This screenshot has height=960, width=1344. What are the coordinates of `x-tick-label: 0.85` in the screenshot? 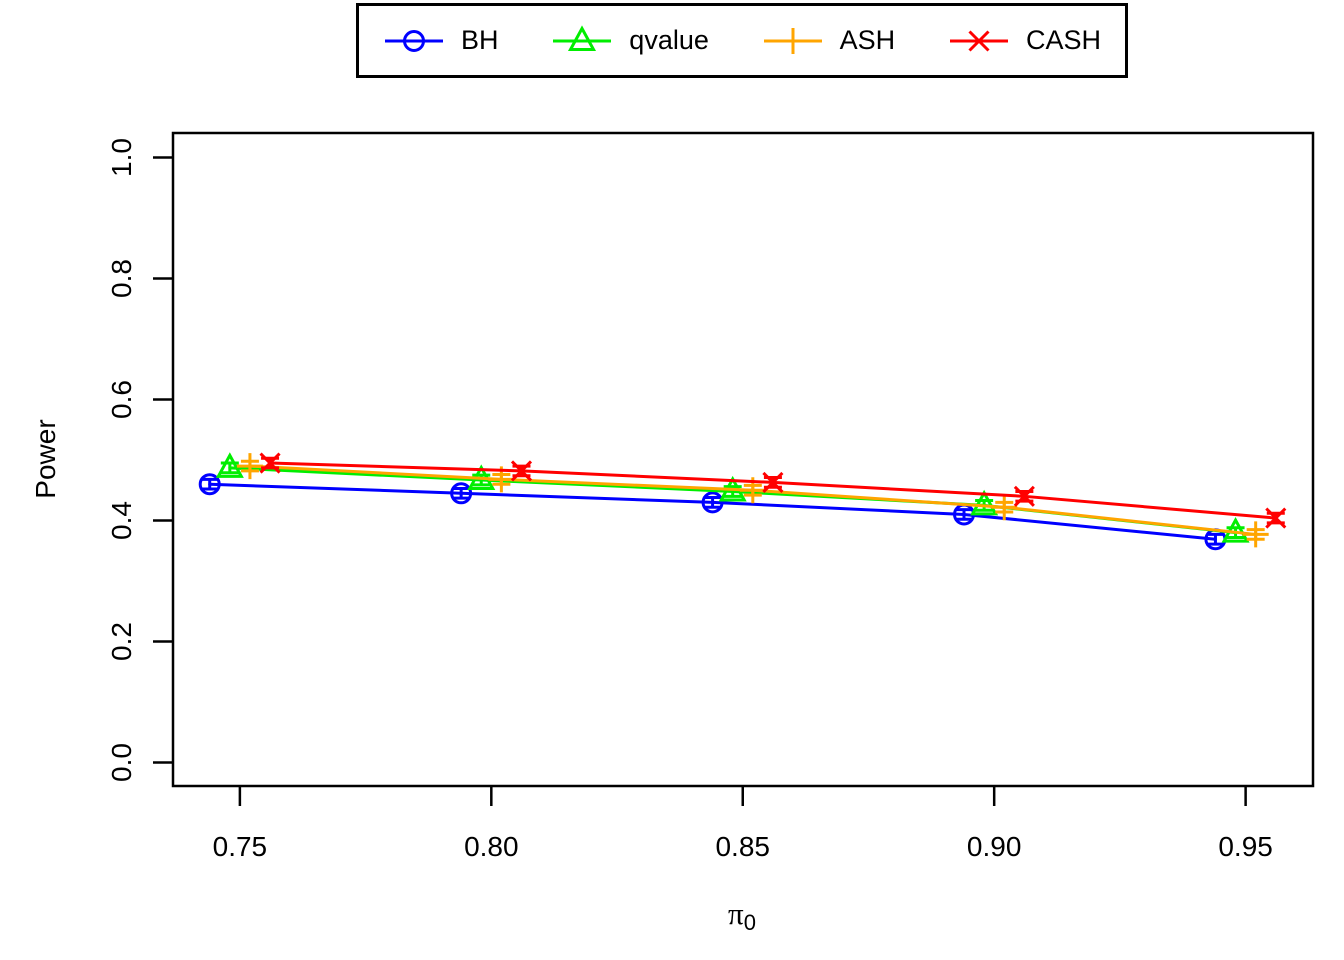 It's located at (742, 846).